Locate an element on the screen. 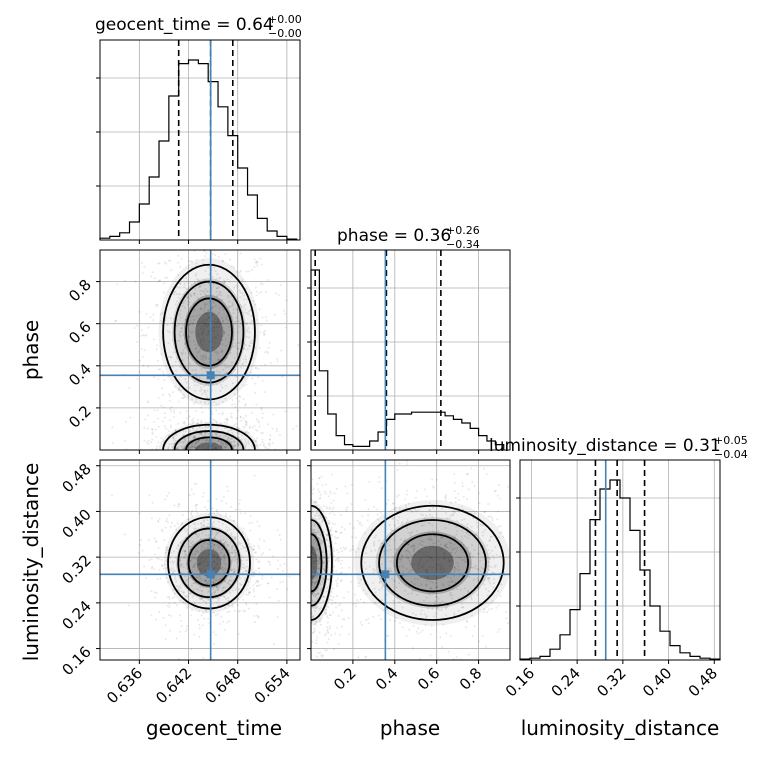  title-phase-text: phase = 0.36 is located at coordinates (394, 236).